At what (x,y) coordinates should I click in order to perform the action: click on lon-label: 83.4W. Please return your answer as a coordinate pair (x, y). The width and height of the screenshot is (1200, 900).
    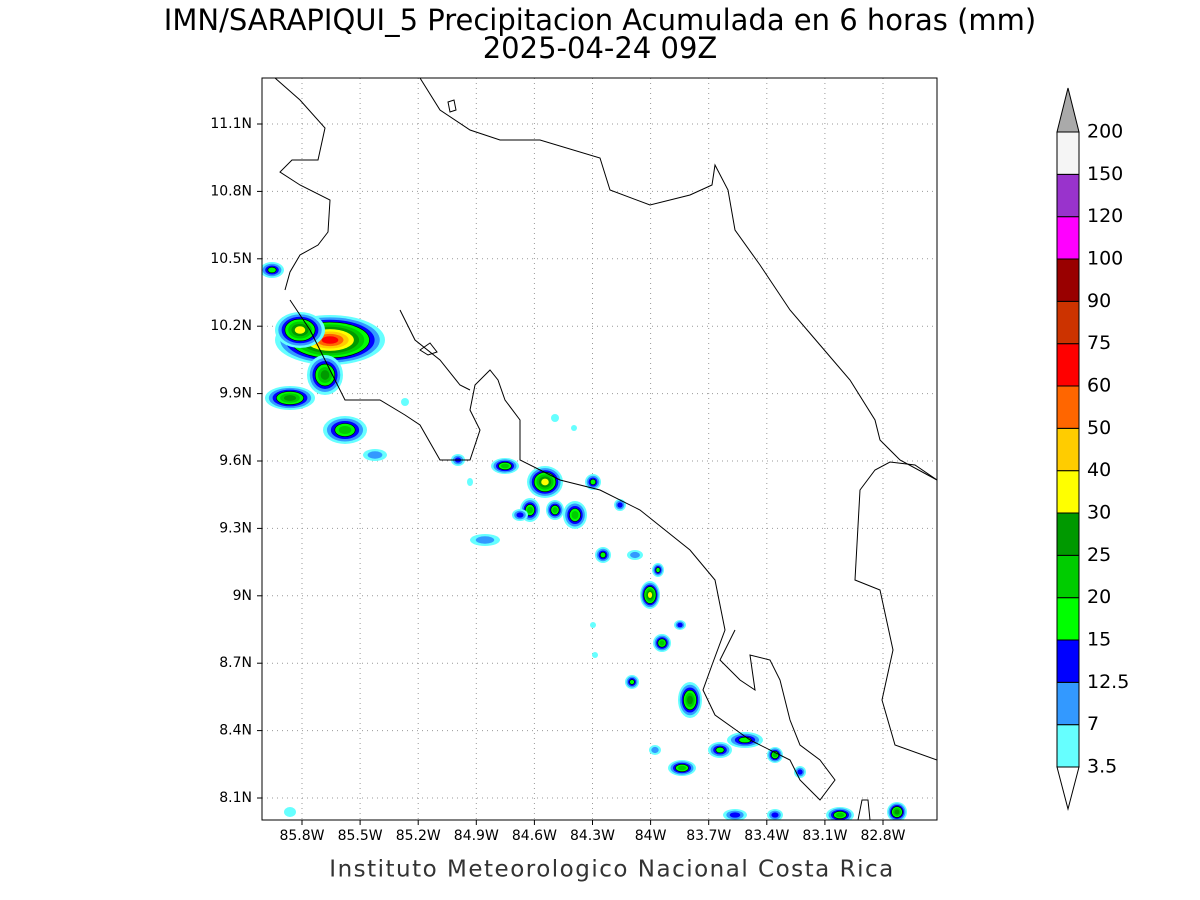
    Looking at the image, I should click on (766, 836).